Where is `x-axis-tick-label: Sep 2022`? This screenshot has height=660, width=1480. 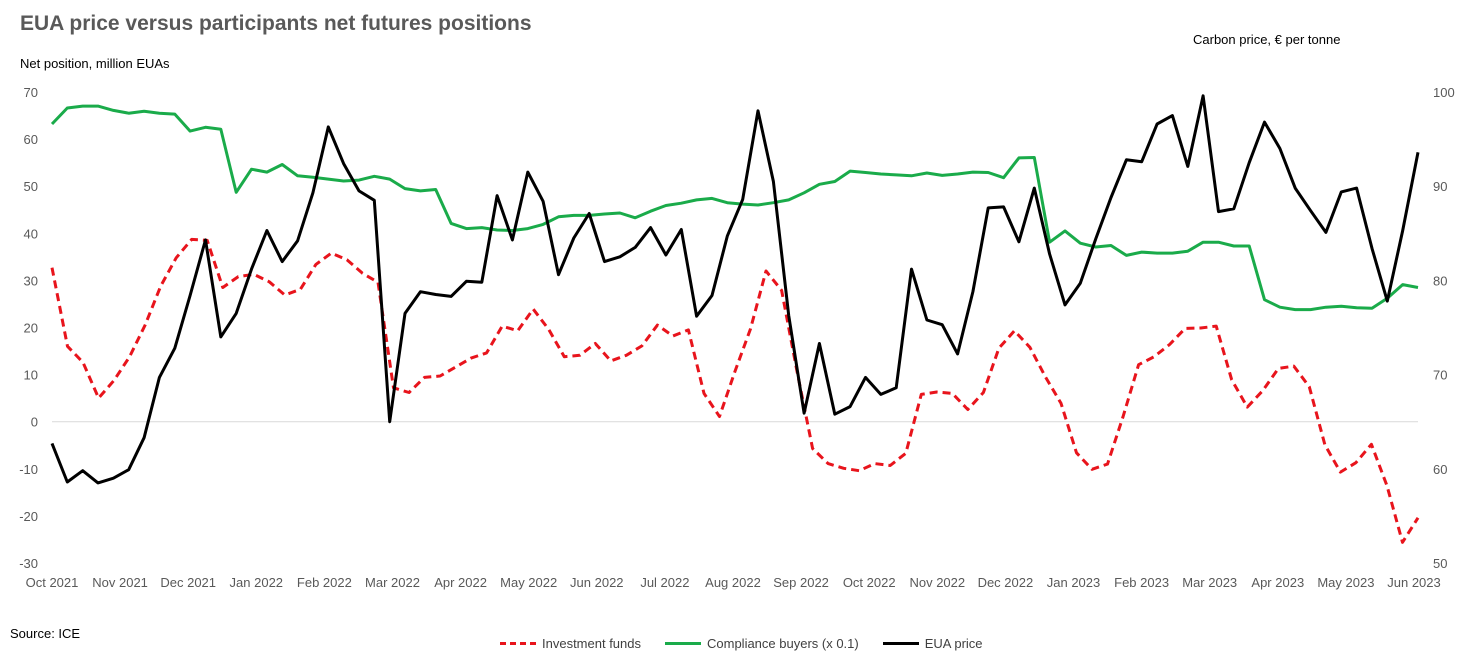 x-axis-tick-label: Sep 2022 is located at coordinates (801, 582).